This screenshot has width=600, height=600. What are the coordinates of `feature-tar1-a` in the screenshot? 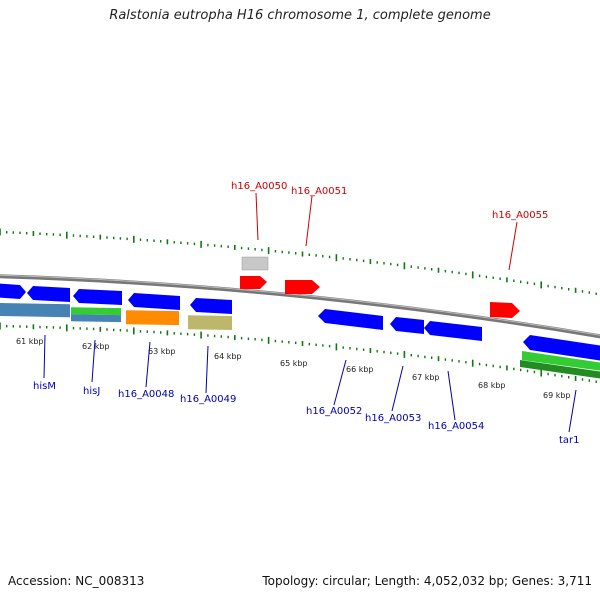 It's located at (561, 361).